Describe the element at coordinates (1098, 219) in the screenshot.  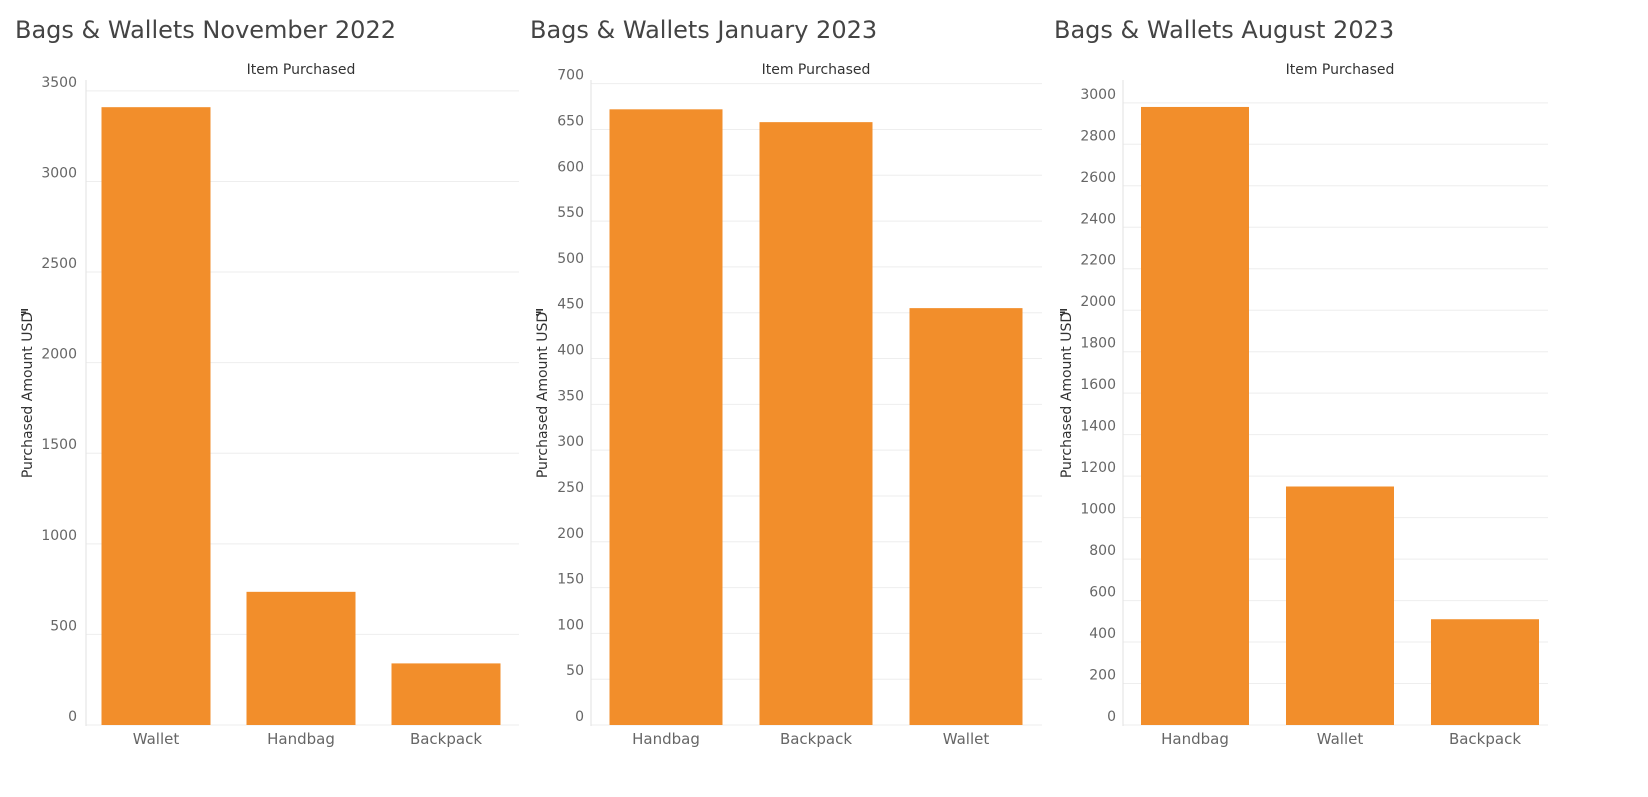
I see `y-tick-label: 2400` at that location.